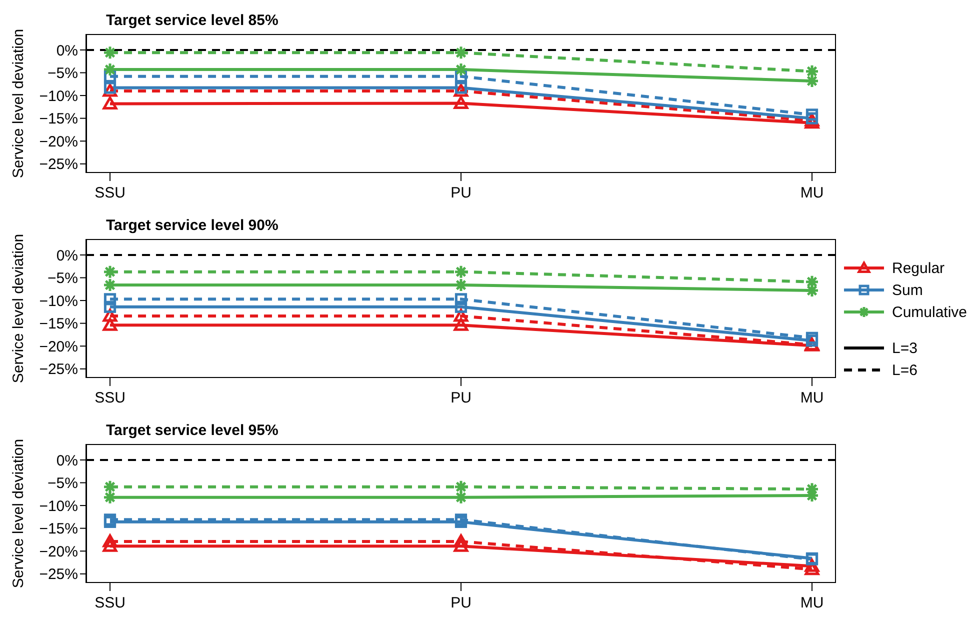 Image resolution: width=980 pixels, height=629 pixels. What do you see at coordinates (905, 348) in the screenshot?
I see `text: L=3` at bounding box center [905, 348].